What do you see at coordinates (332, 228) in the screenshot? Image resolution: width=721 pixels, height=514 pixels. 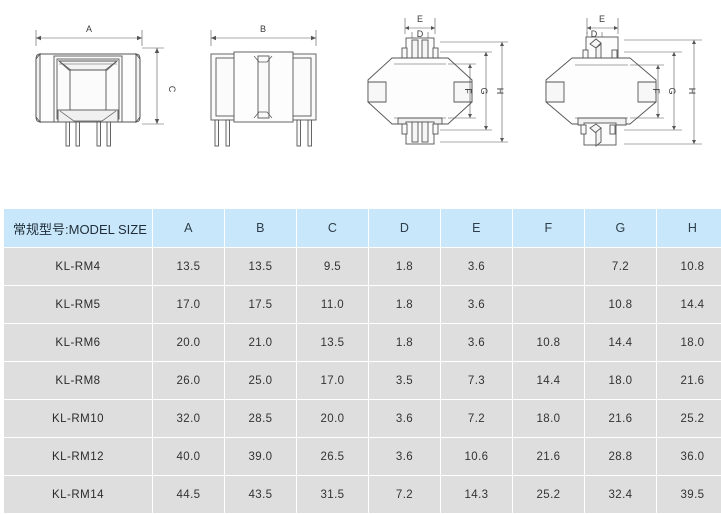 I see `col-header-c: C` at bounding box center [332, 228].